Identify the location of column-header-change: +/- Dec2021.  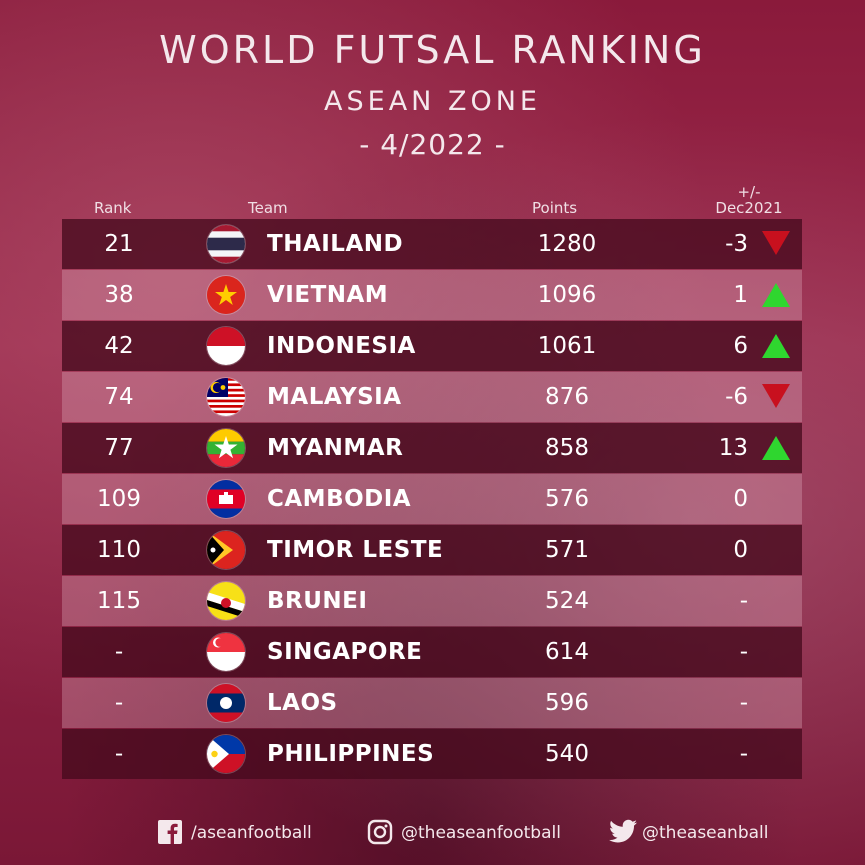
(749, 200).